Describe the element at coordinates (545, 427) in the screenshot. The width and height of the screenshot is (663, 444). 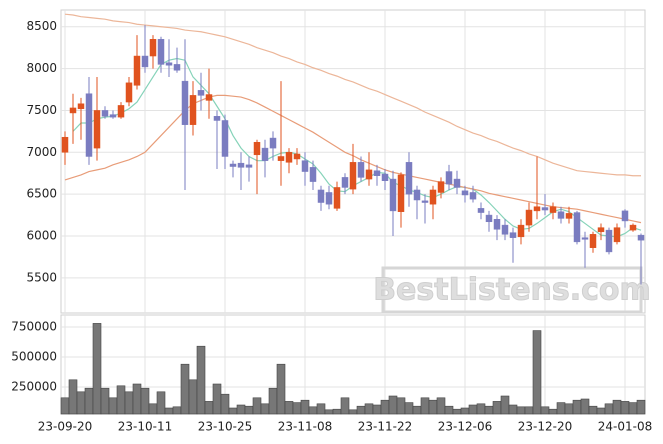
I see `x-tick-label: 23-12-20` at that location.